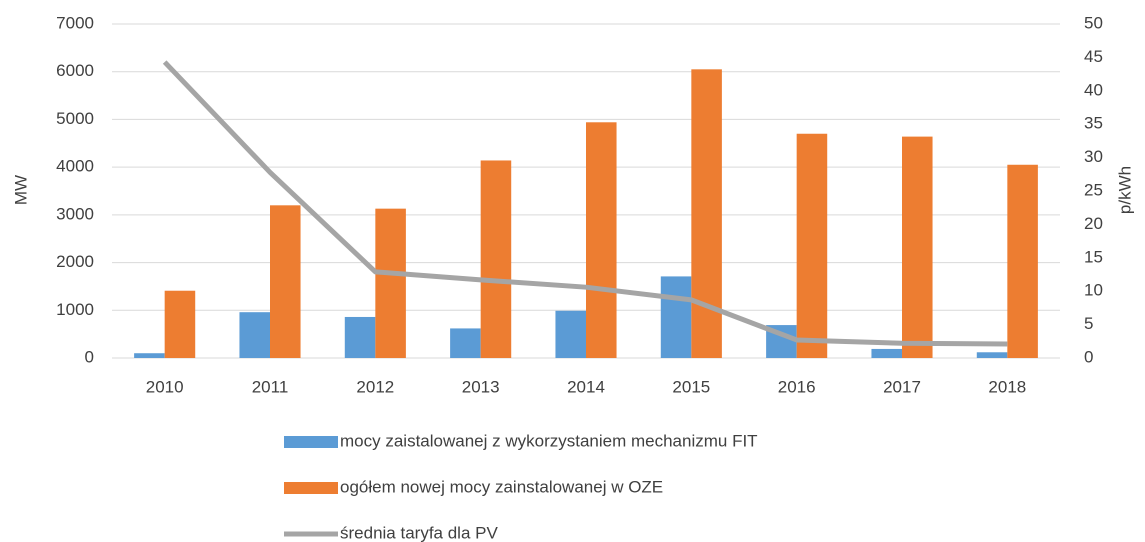 The height and width of the screenshot is (542, 1145). Describe the element at coordinates (20, 190) in the screenshot. I see `y-axis-label: MW` at that location.